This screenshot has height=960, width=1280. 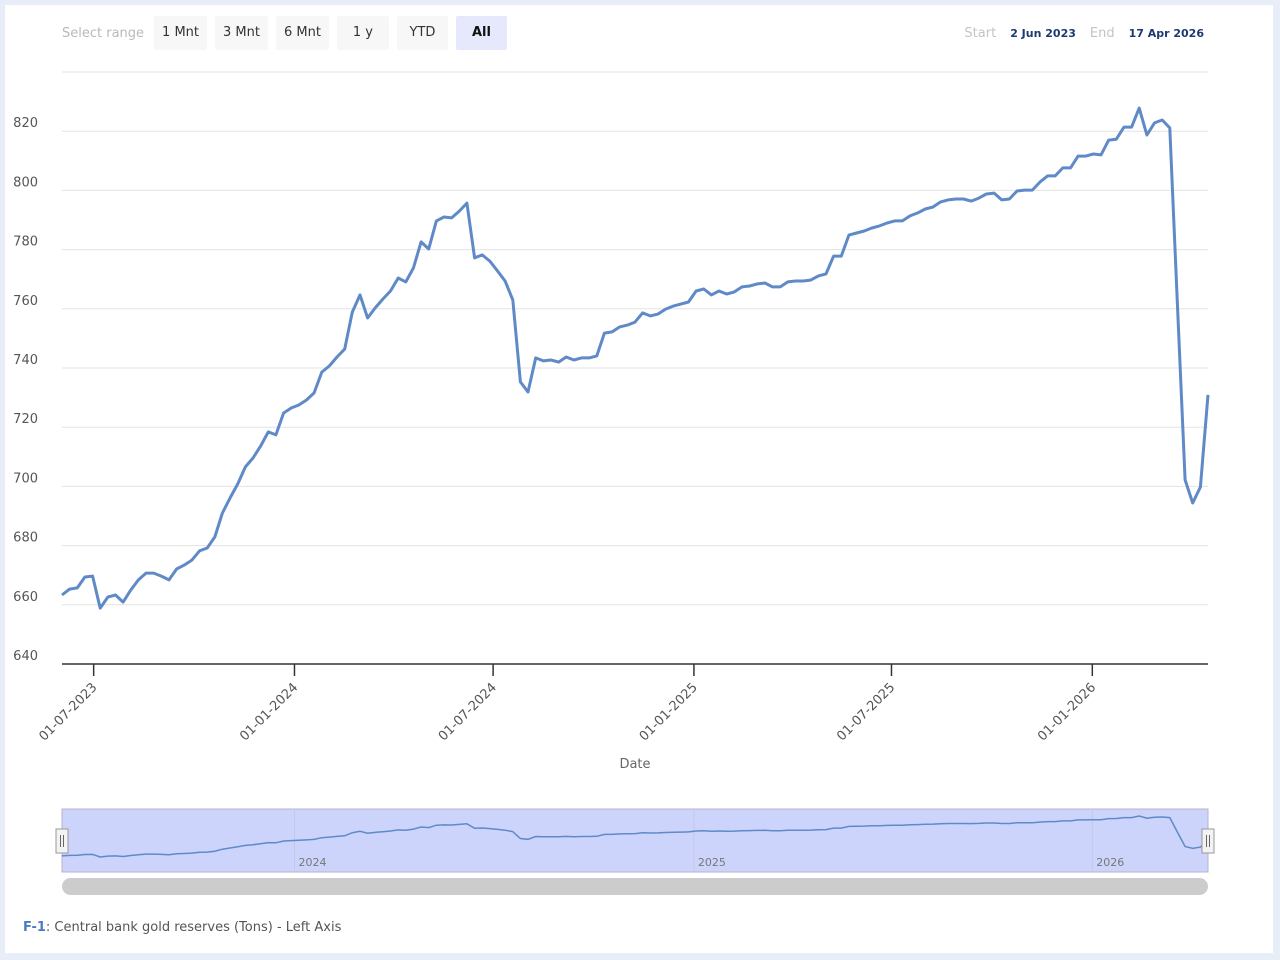 I want to click on x-tick-label: 01-01-2026, so click(x=1067, y=712).